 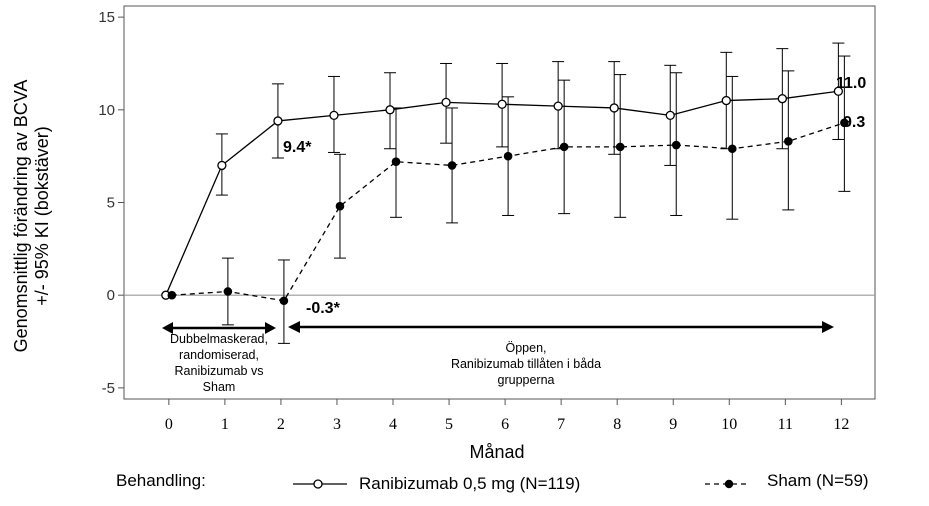 What do you see at coordinates (219, 328) in the screenshot?
I see `phase-arrow-double-blind` at bounding box center [219, 328].